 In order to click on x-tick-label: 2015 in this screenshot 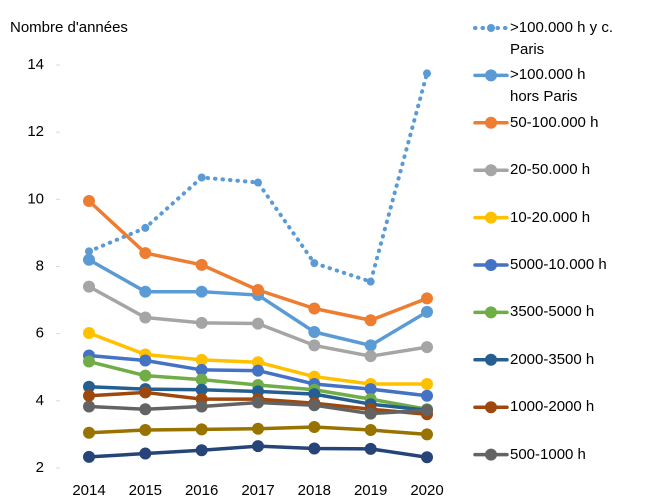, I will do `click(145, 490)`.